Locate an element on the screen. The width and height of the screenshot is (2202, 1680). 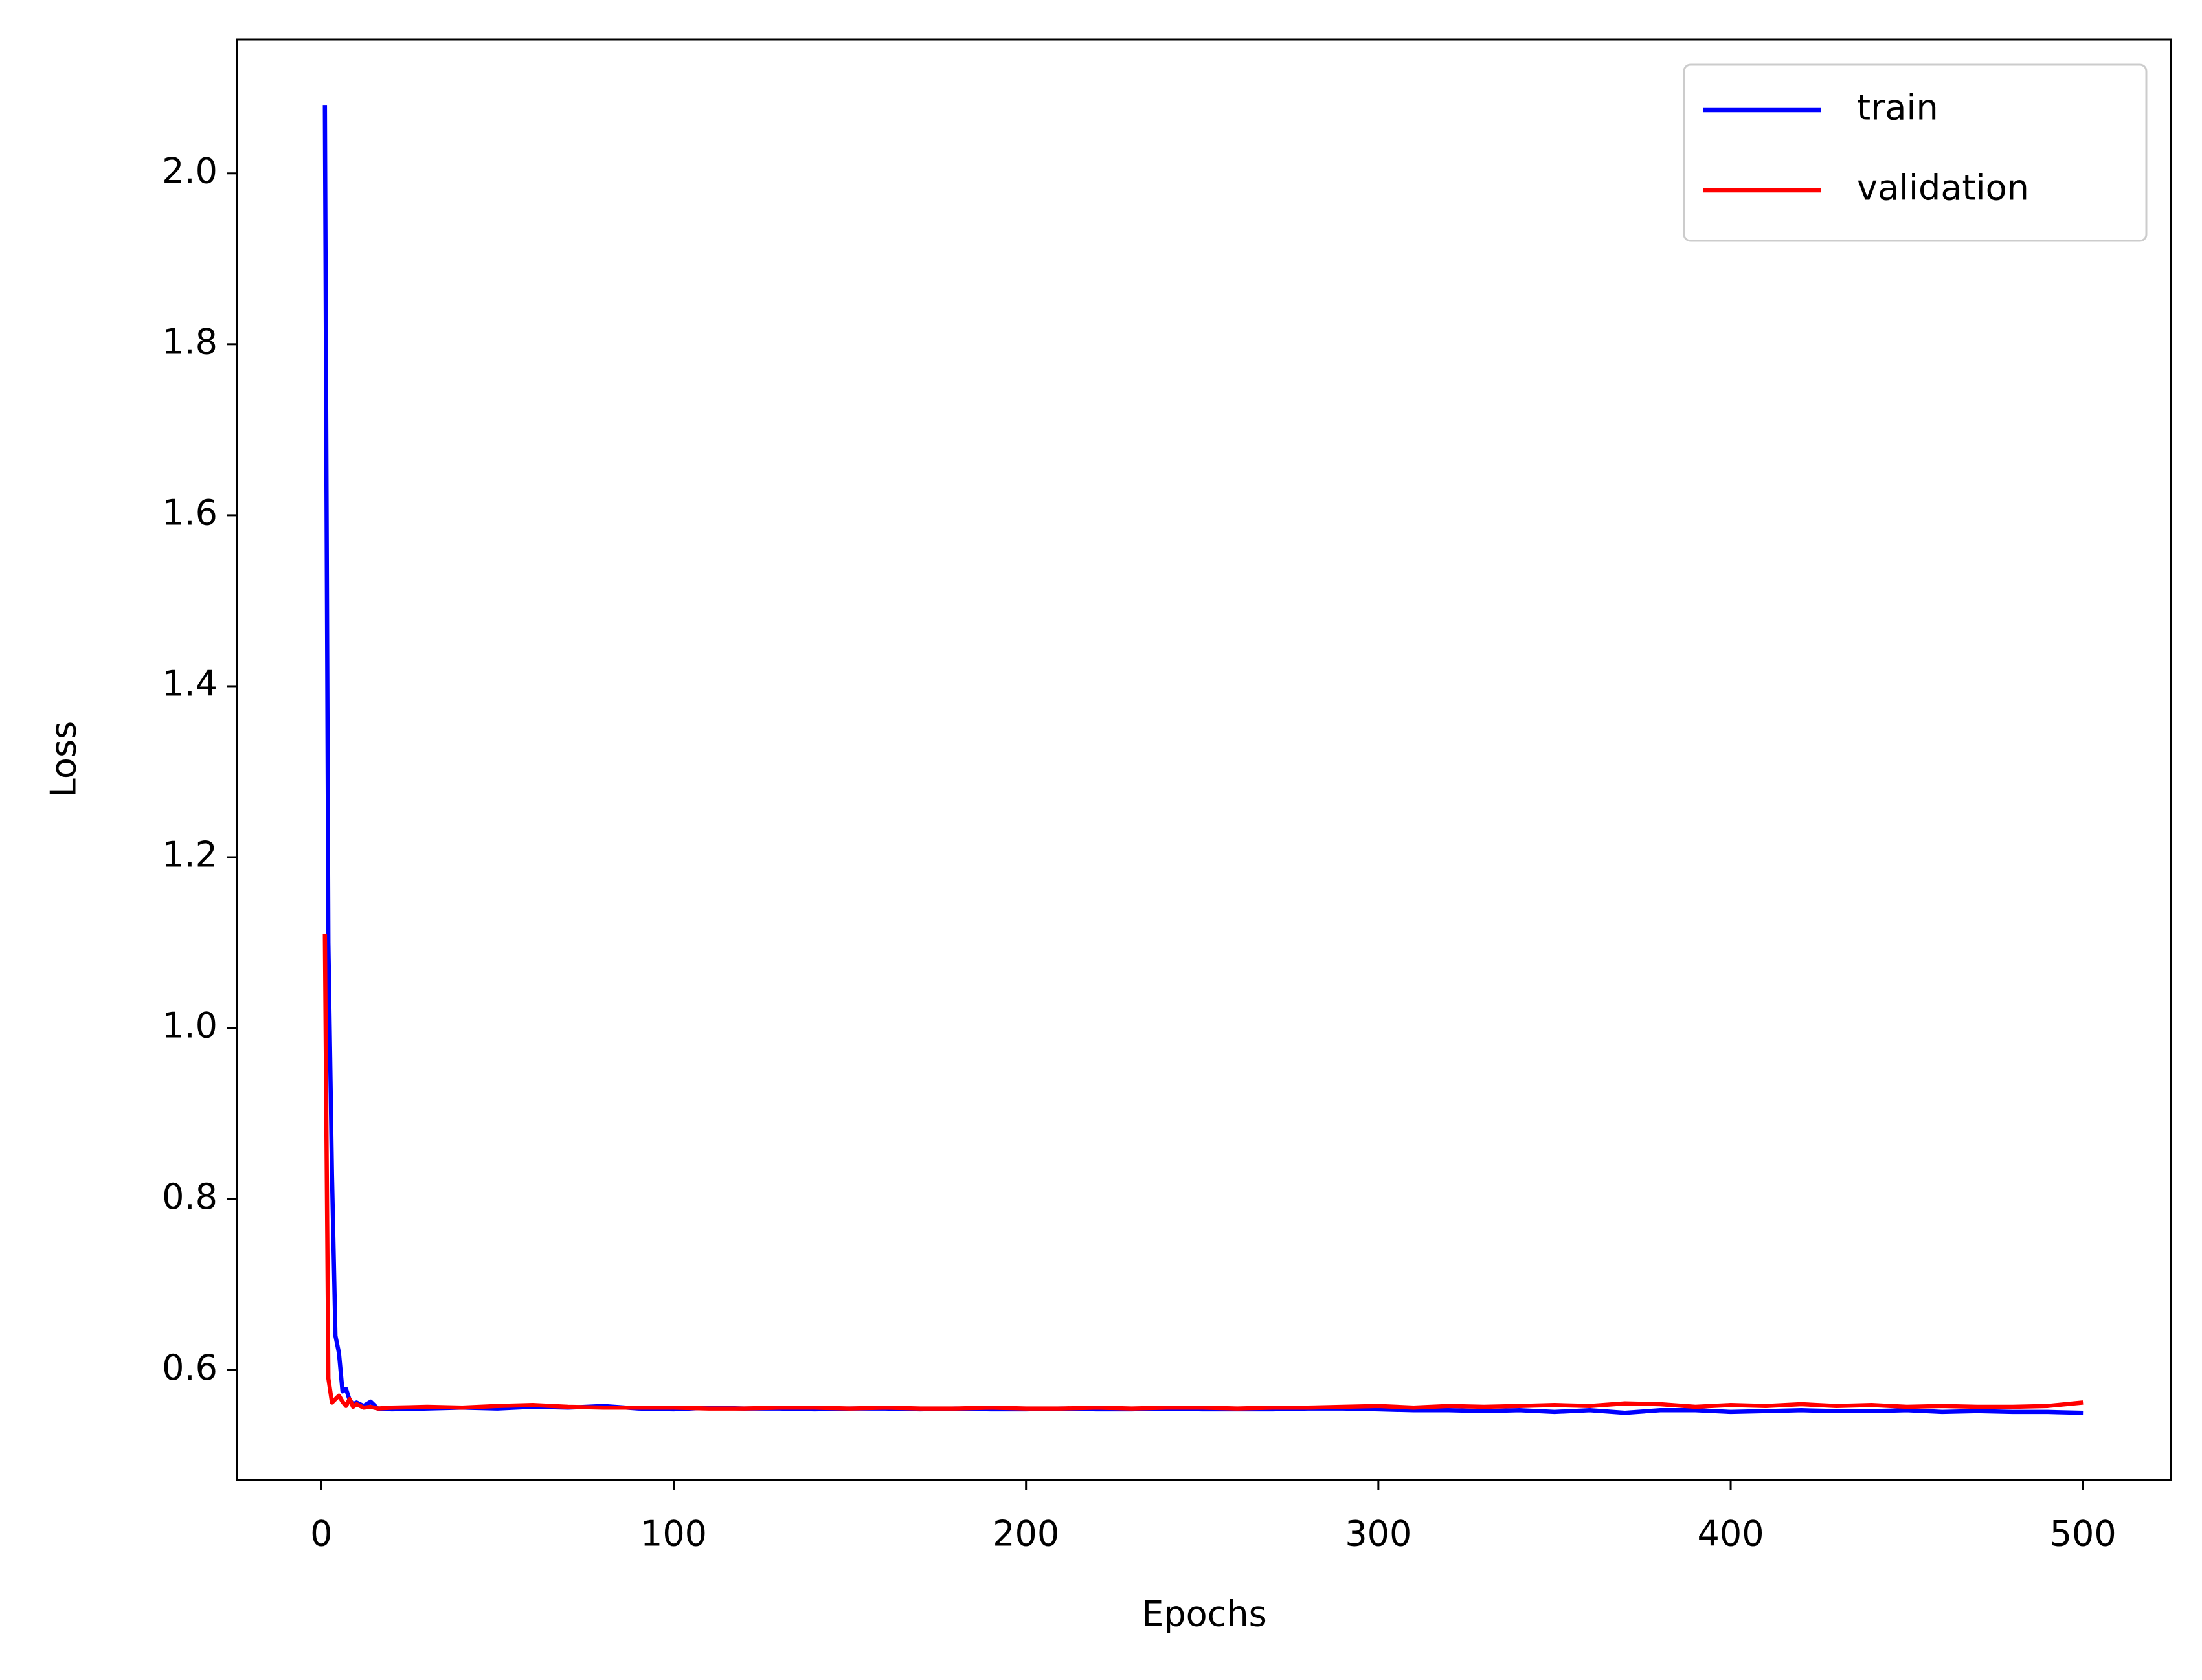
x-tick-label: 500 is located at coordinates (2084, 1534).